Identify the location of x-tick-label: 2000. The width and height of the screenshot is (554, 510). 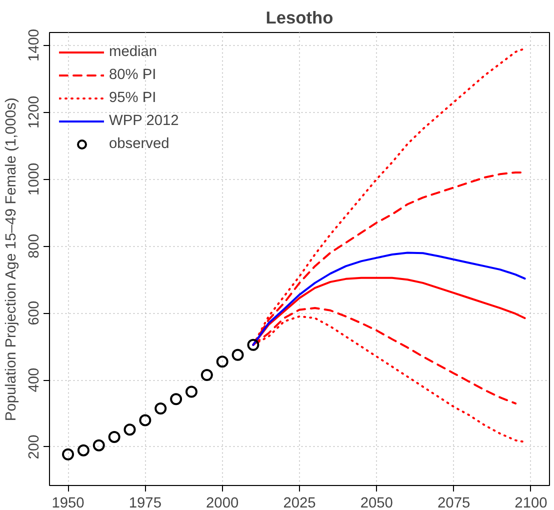
(222, 503).